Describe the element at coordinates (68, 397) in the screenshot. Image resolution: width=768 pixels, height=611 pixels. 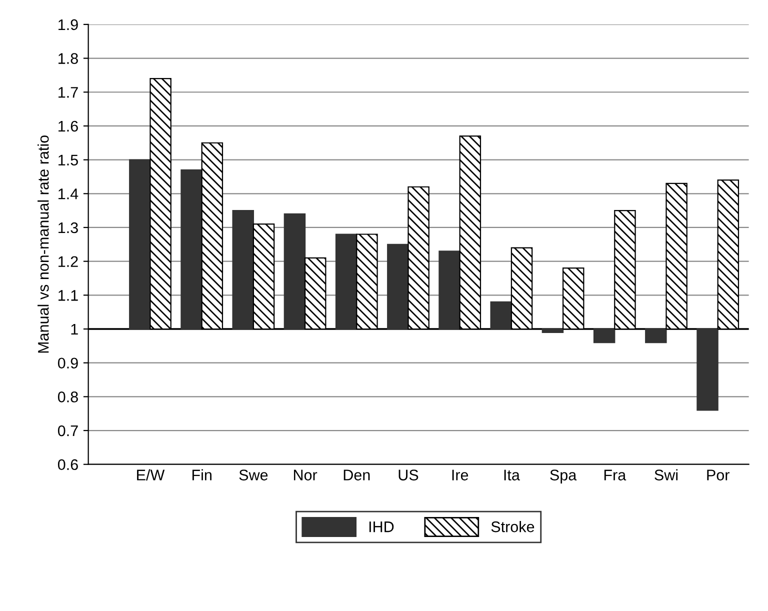
I see `y-tick-label: 0.8` at that location.